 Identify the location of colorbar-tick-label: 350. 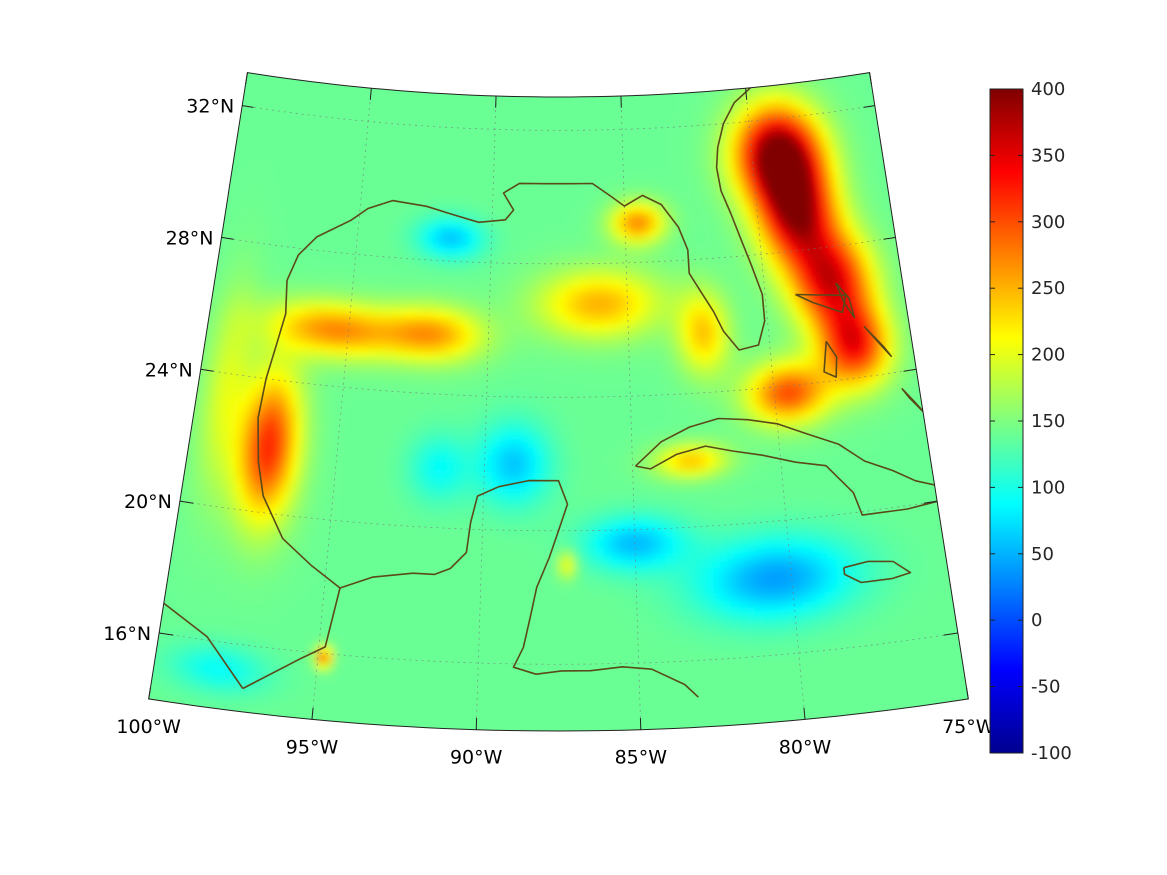
(1048, 155).